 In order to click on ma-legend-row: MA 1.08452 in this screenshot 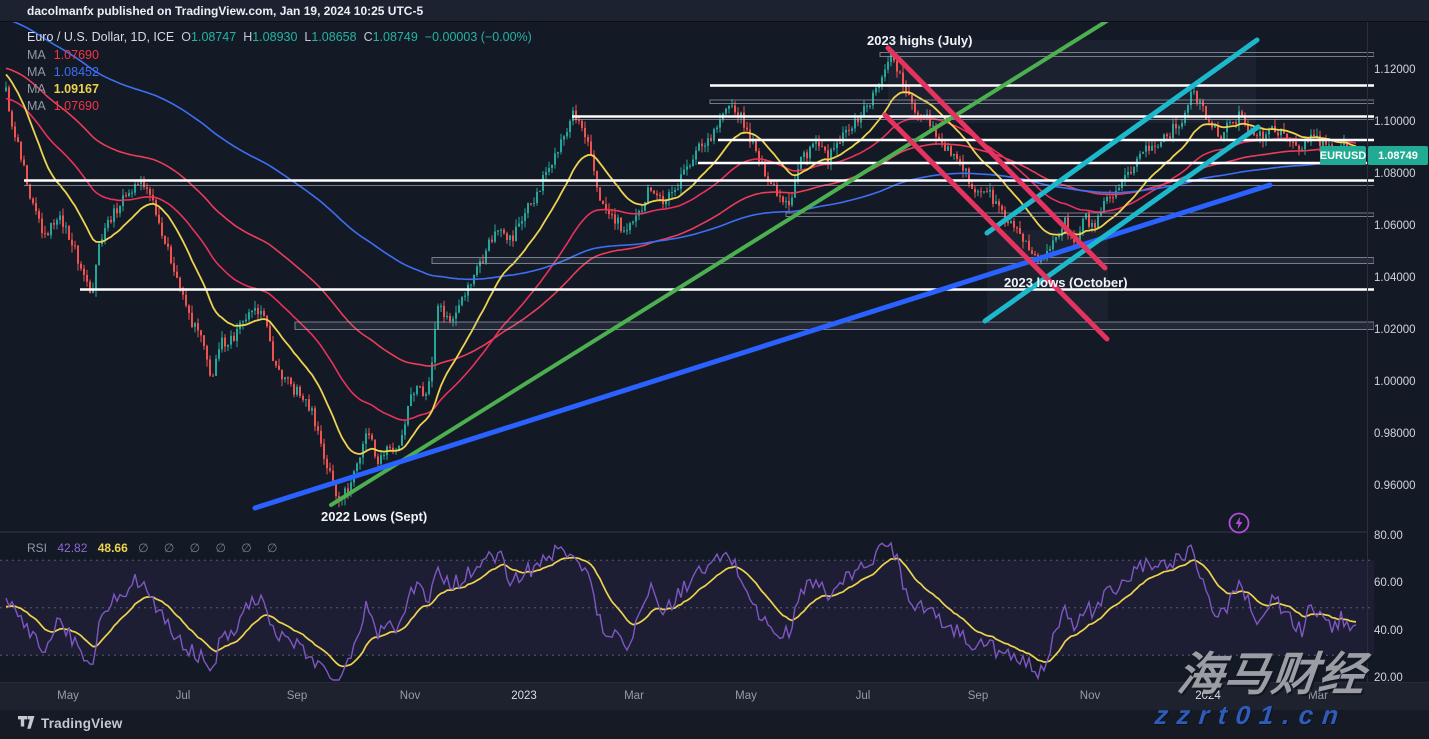, I will do `click(279, 72)`.